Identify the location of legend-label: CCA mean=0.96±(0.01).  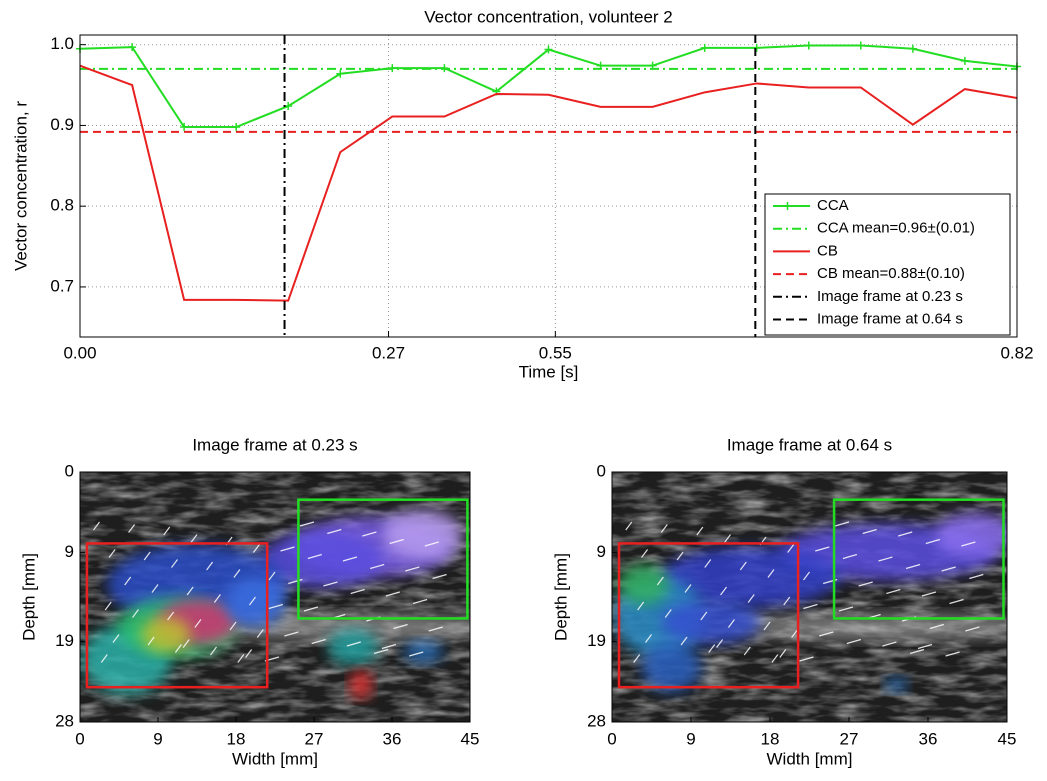
(896, 228).